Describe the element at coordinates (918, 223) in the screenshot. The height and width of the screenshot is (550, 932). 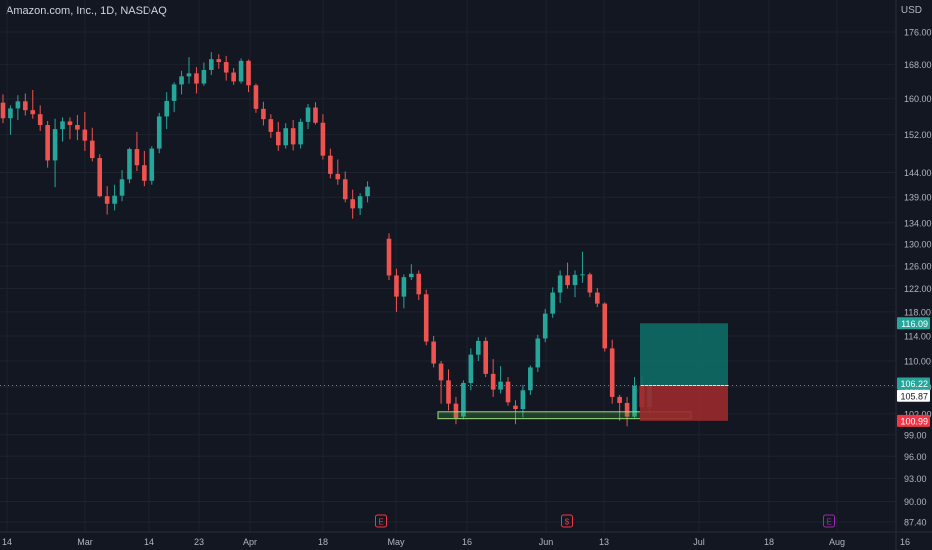
I see `price-tick-label: 134.00` at that location.